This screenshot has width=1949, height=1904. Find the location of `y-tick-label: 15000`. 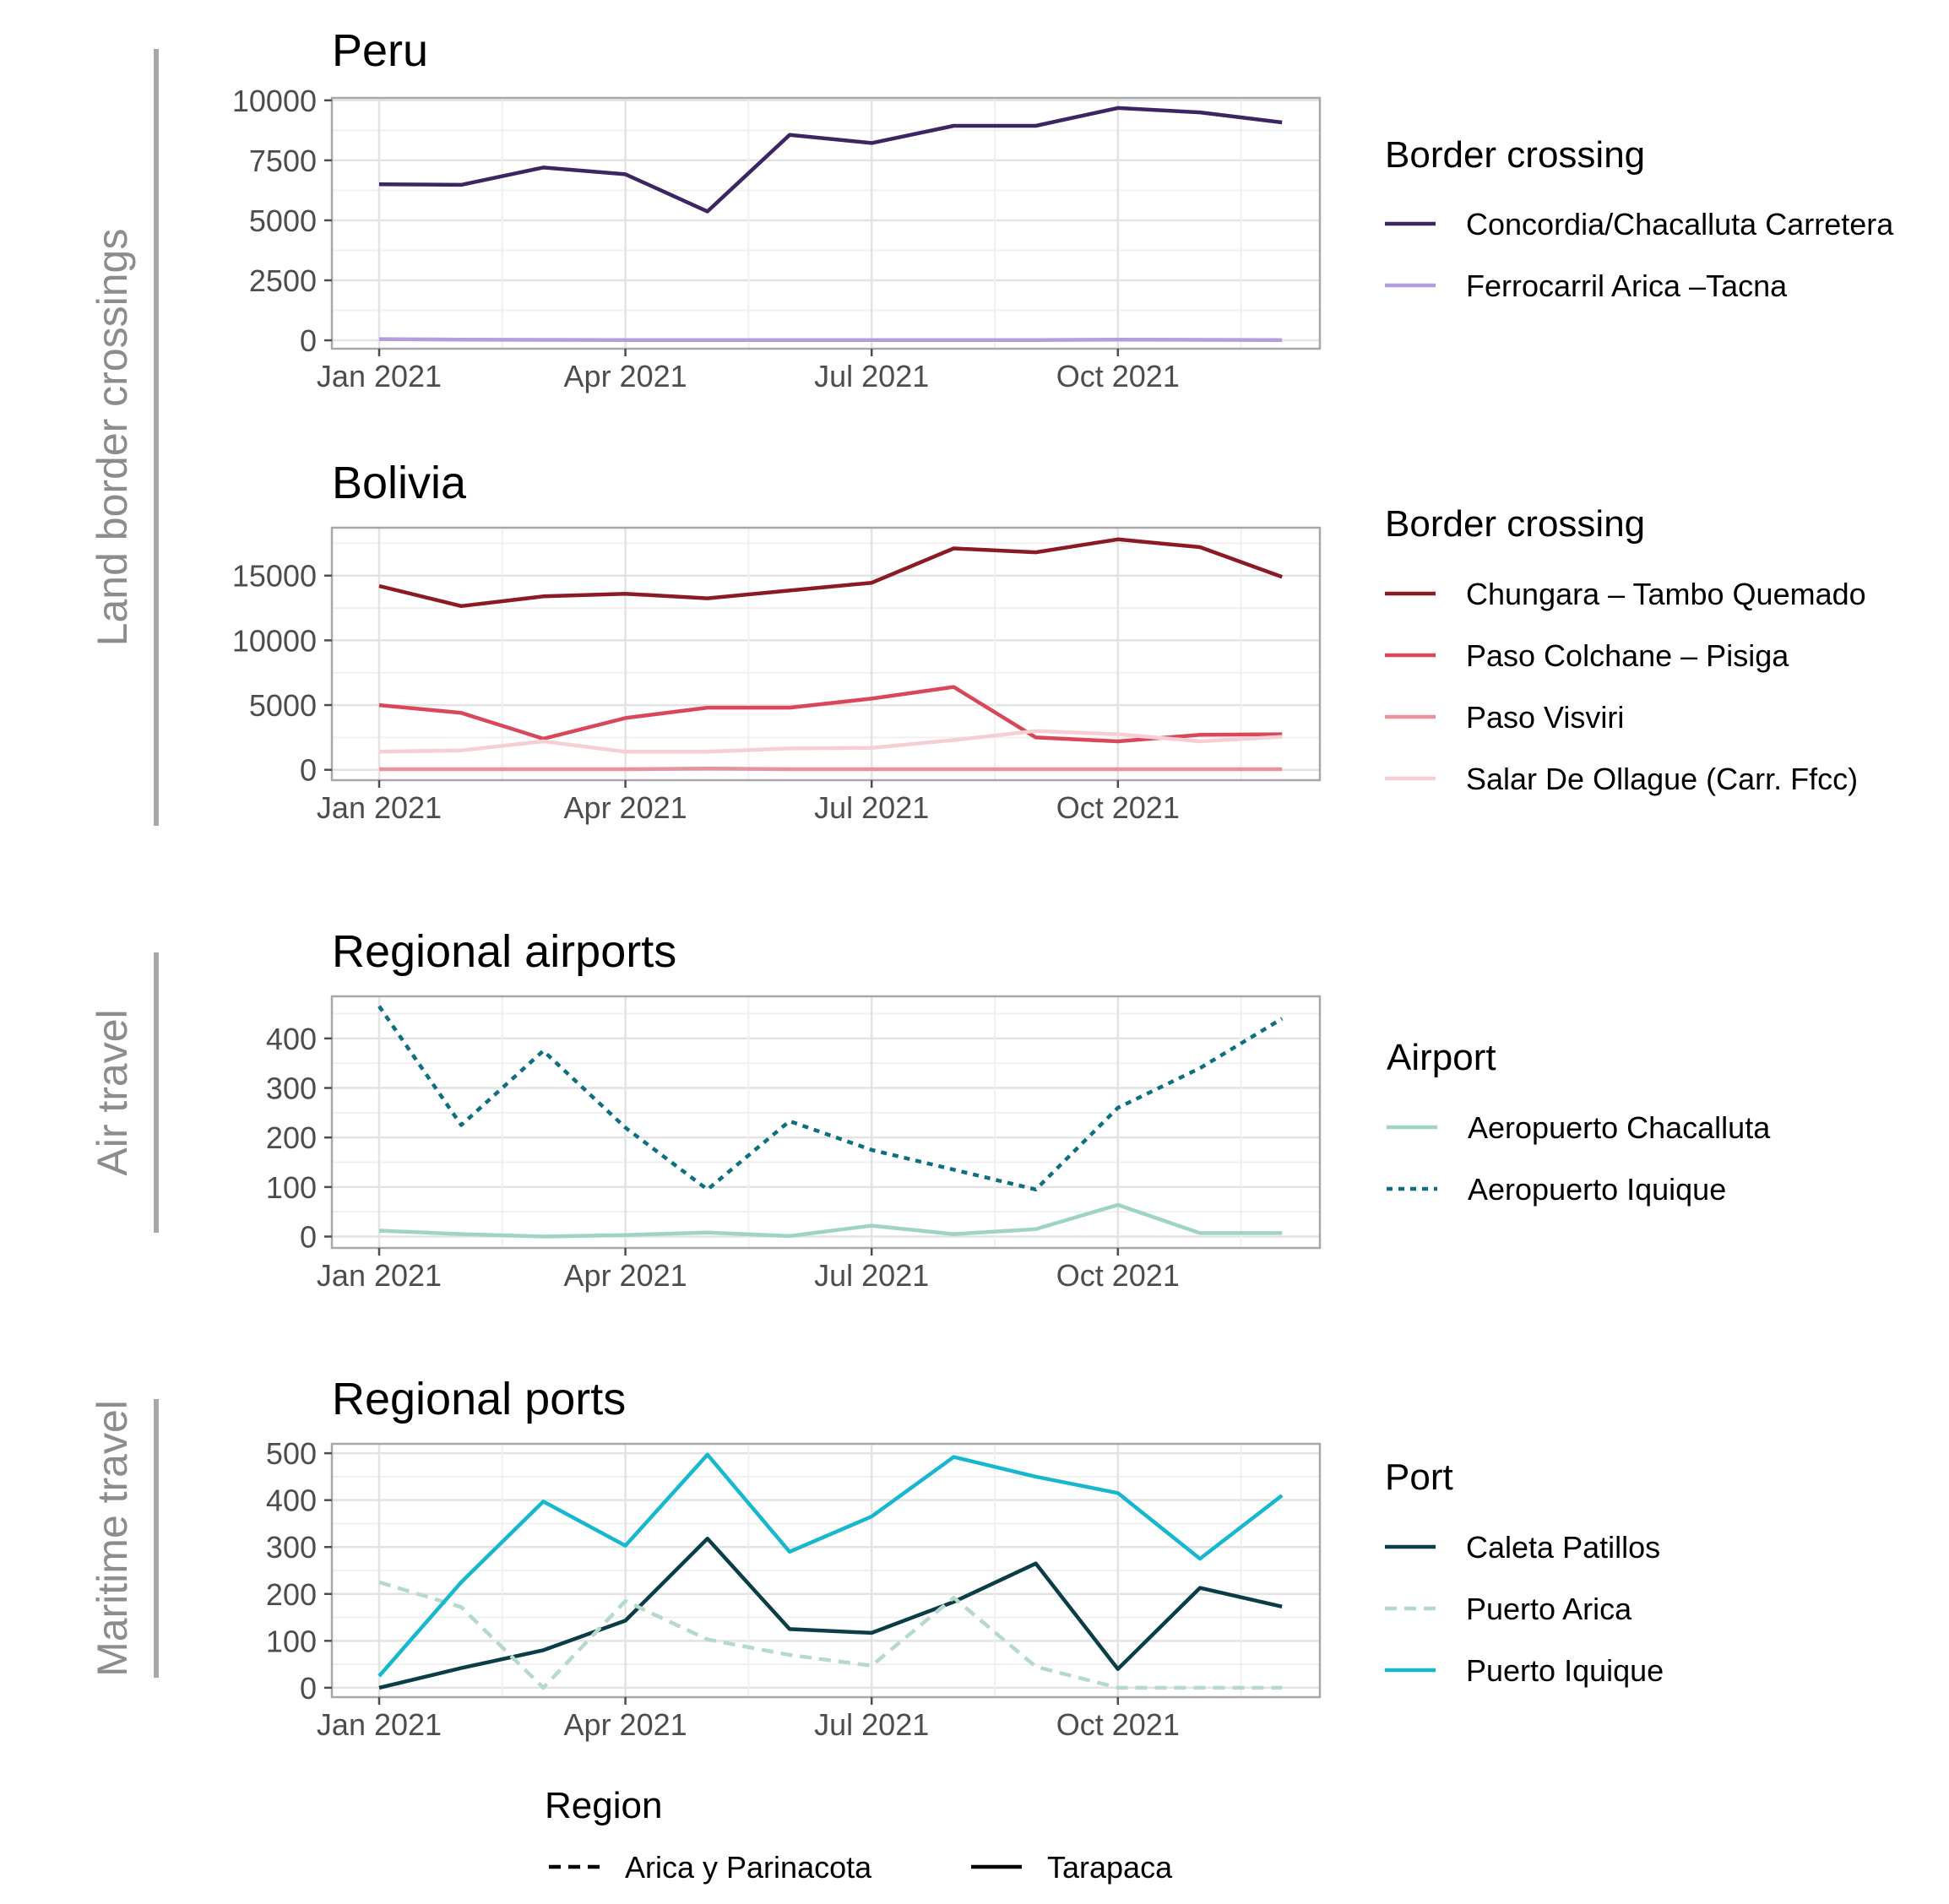

y-tick-label: 15000 is located at coordinates (274, 576).